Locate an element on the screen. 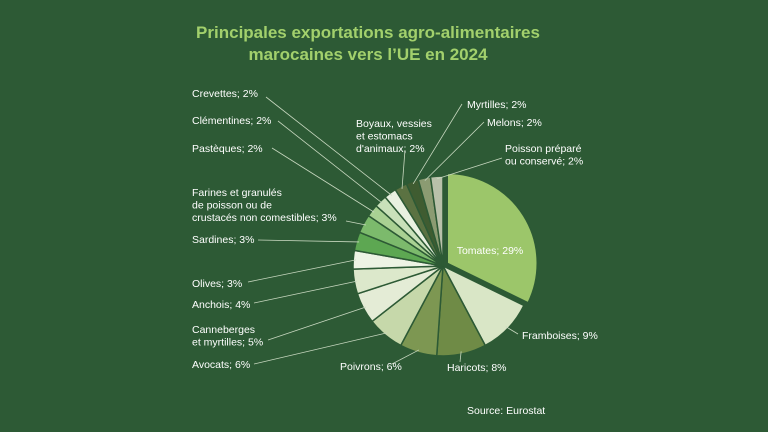 Image resolution: width=768 pixels, height=432 pixels. slice-label: Haricots; 8% is located at coordinates (477, 368).